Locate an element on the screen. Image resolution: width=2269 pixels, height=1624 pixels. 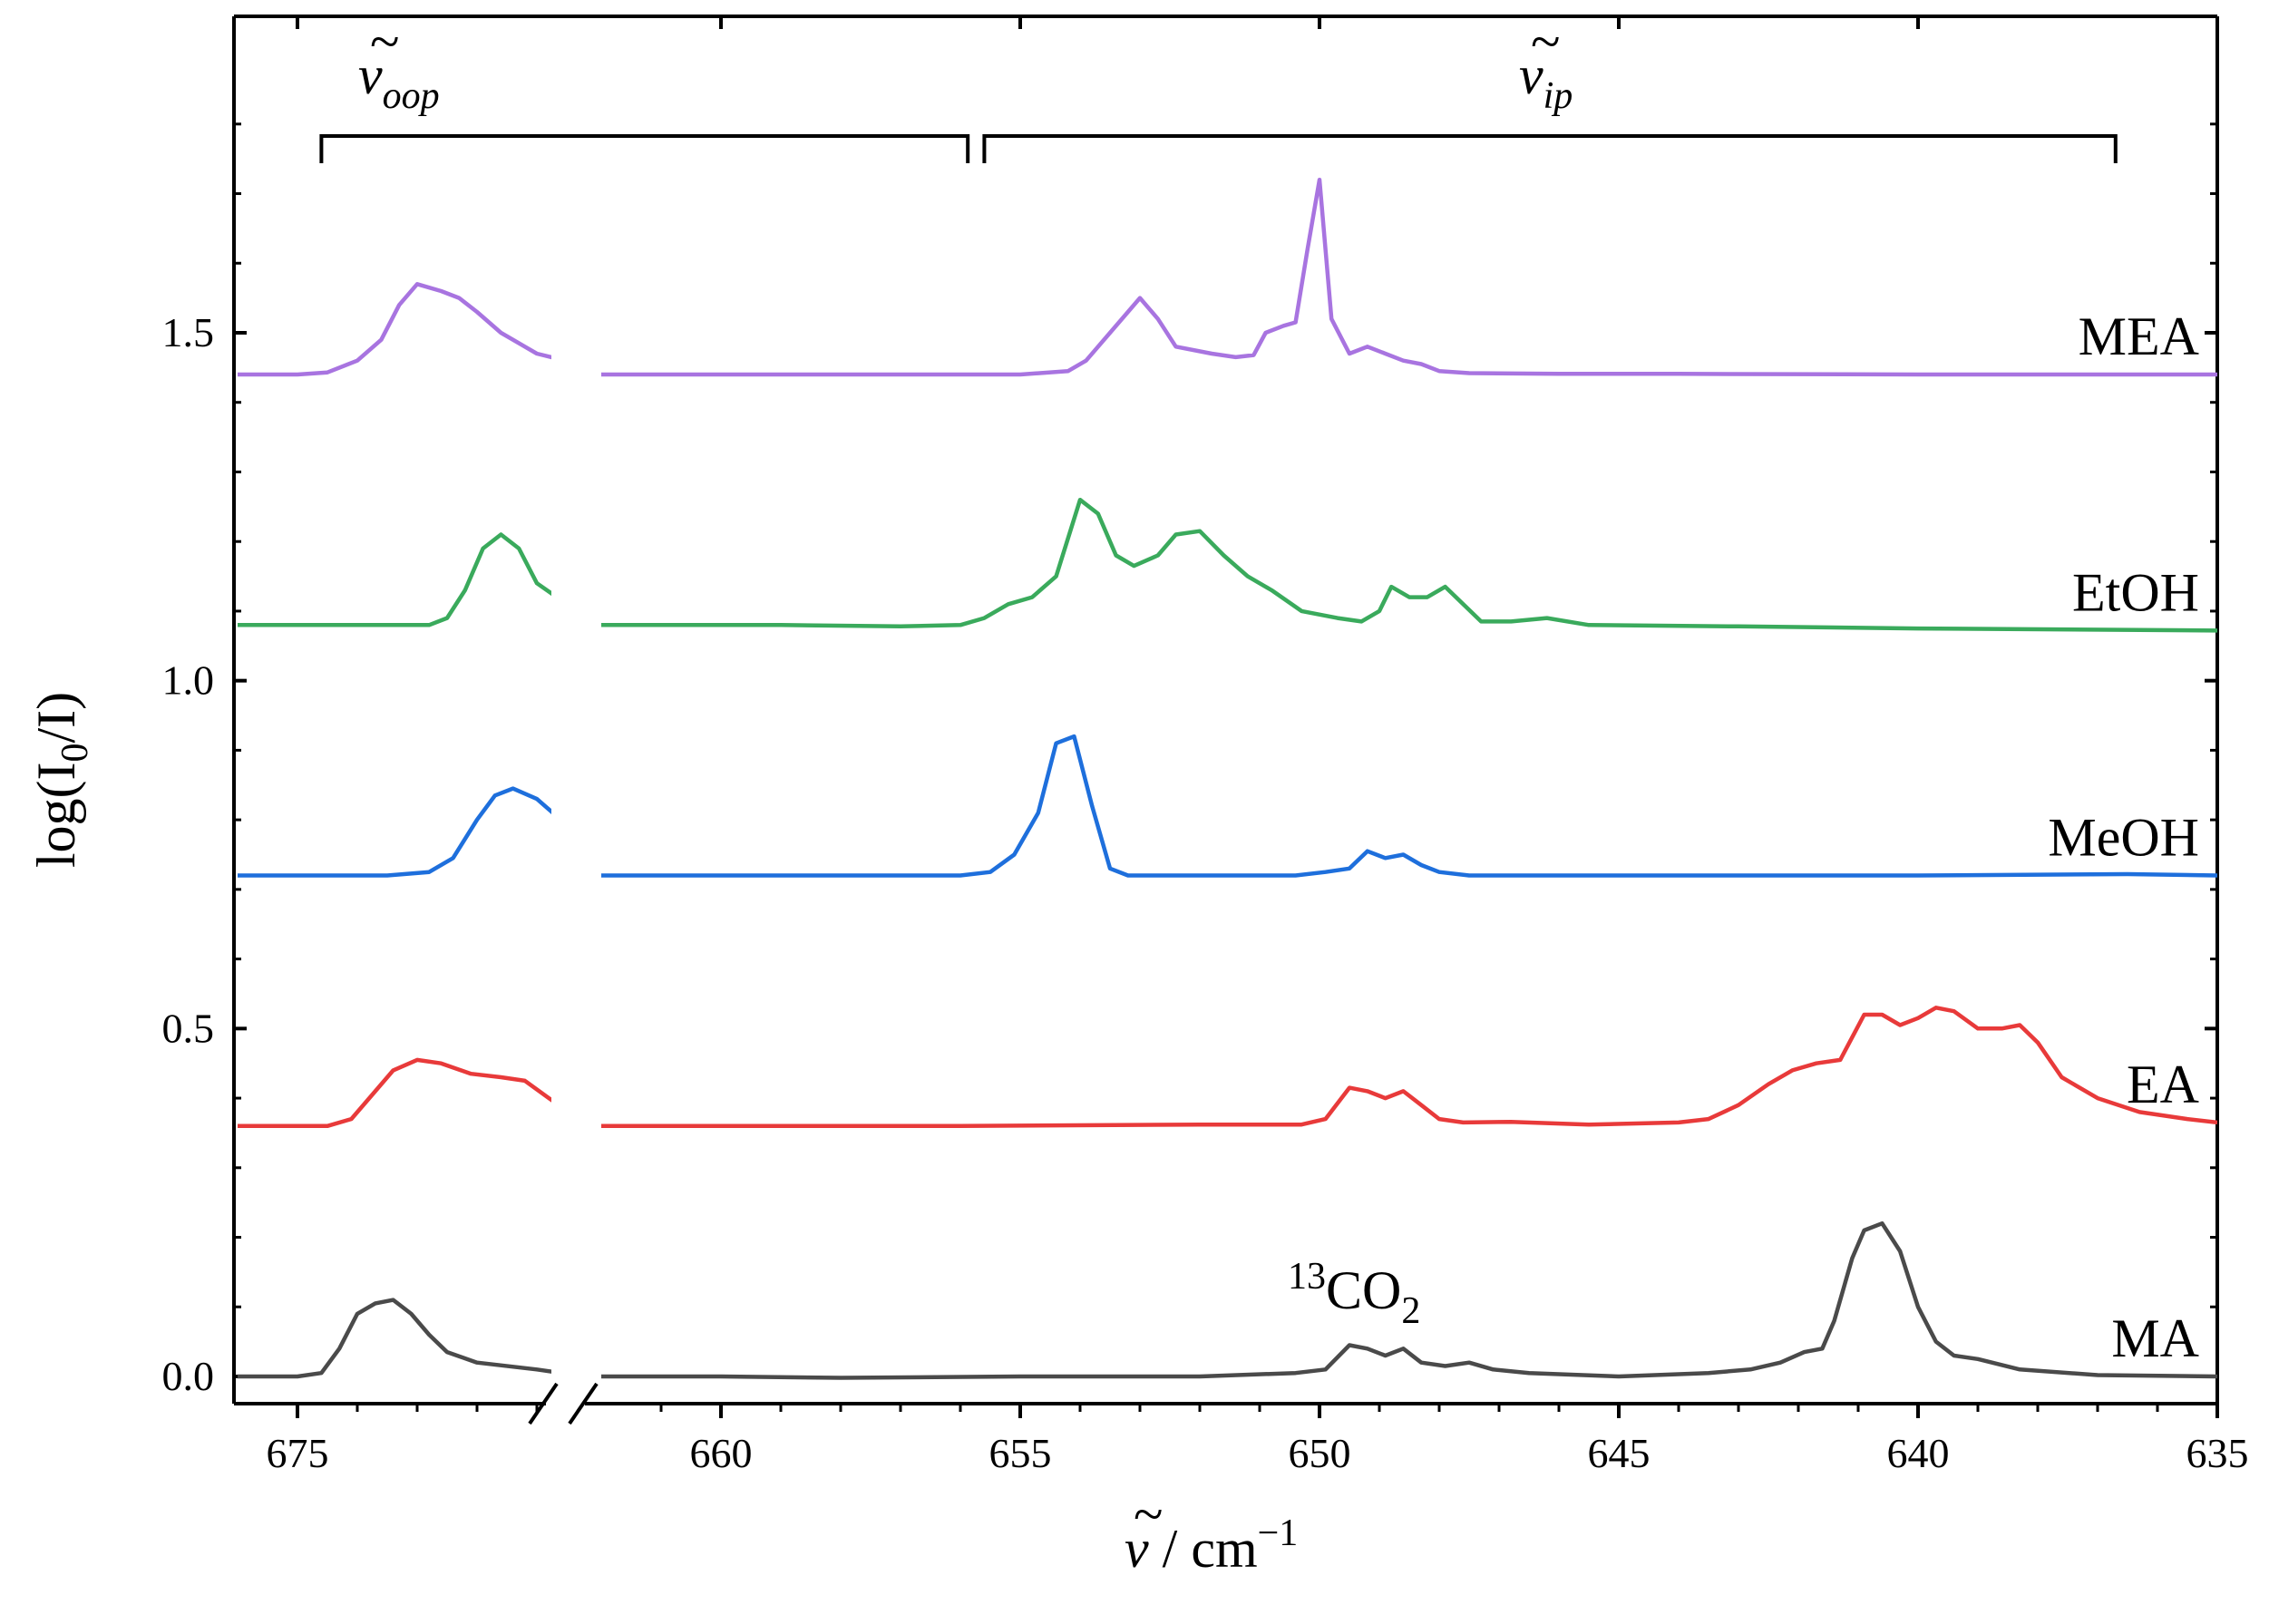
oop-annotation: νoop is located at coordinates (399, 81).